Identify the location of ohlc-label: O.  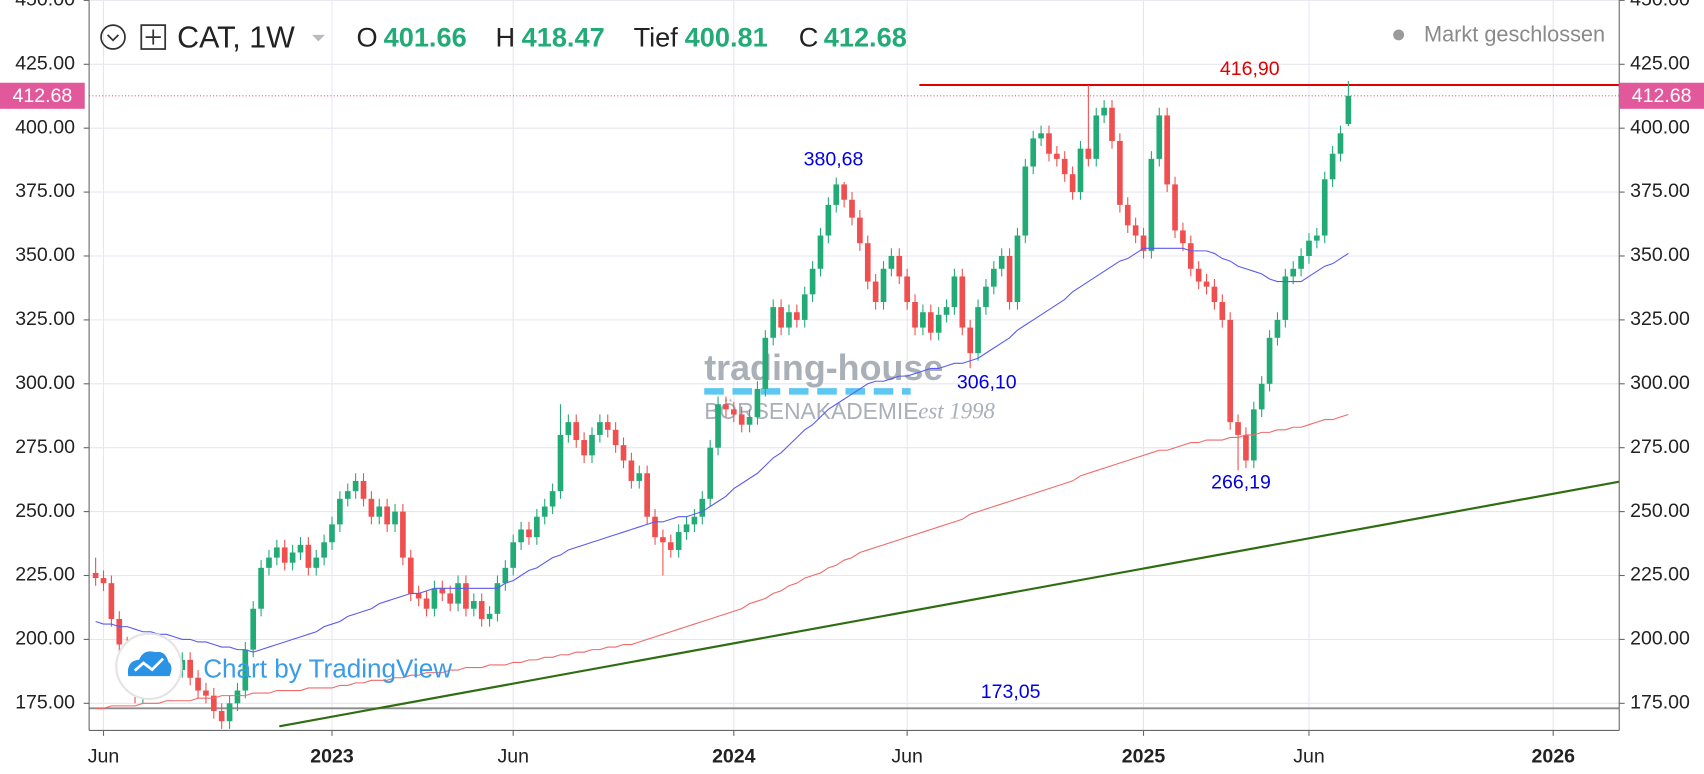
(366, 36).